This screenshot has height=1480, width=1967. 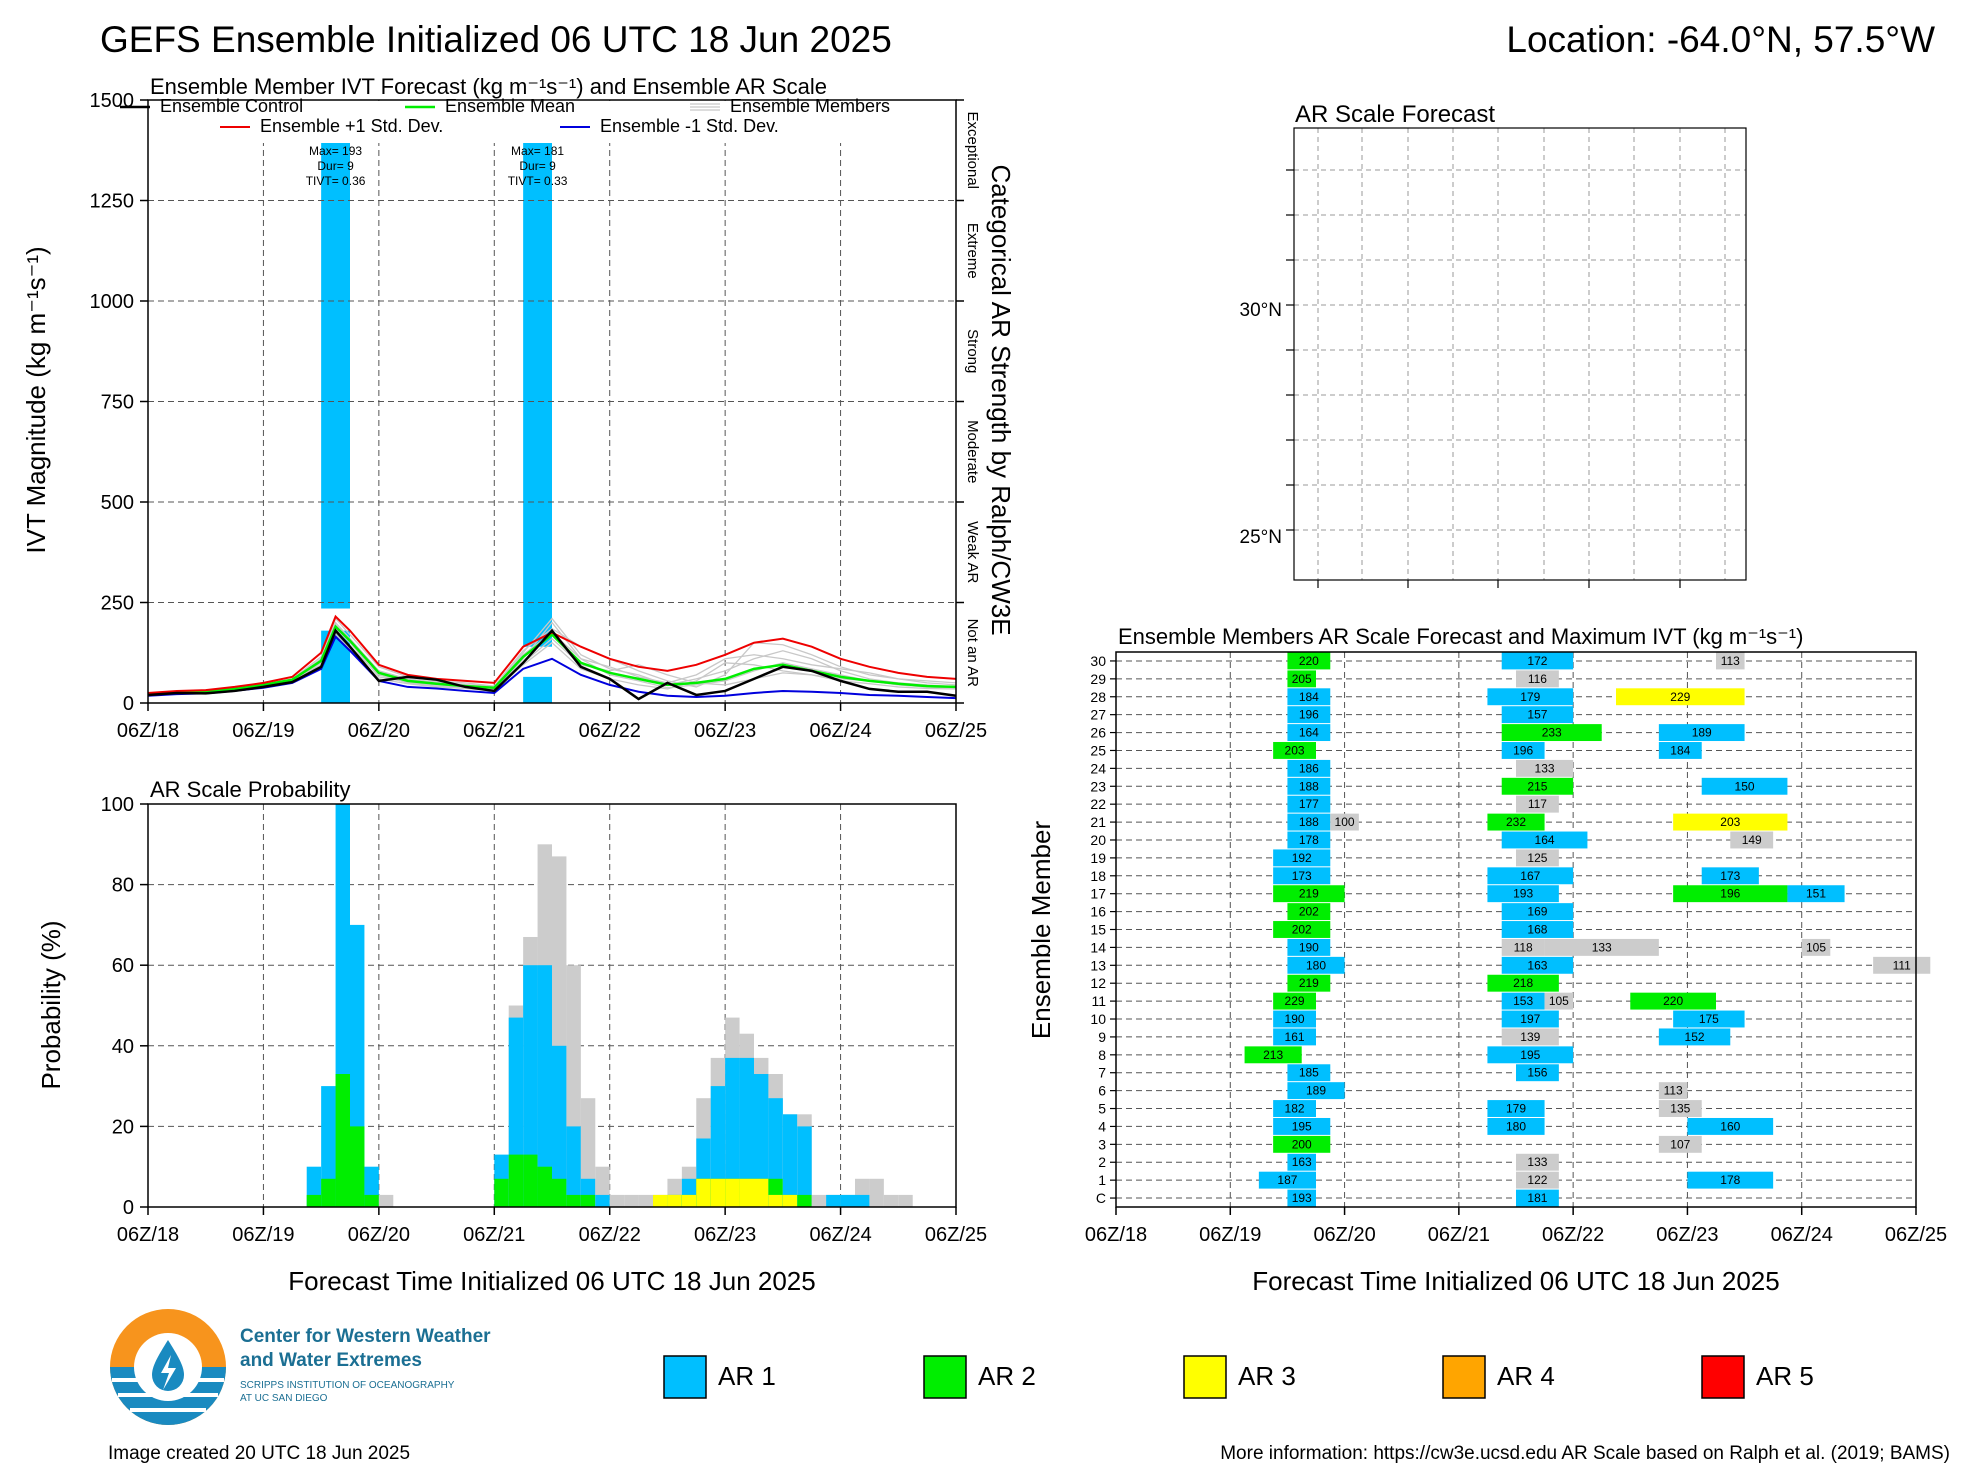 I want to click on mem-row-label-11: 11, so click(x=1098, y=1001).